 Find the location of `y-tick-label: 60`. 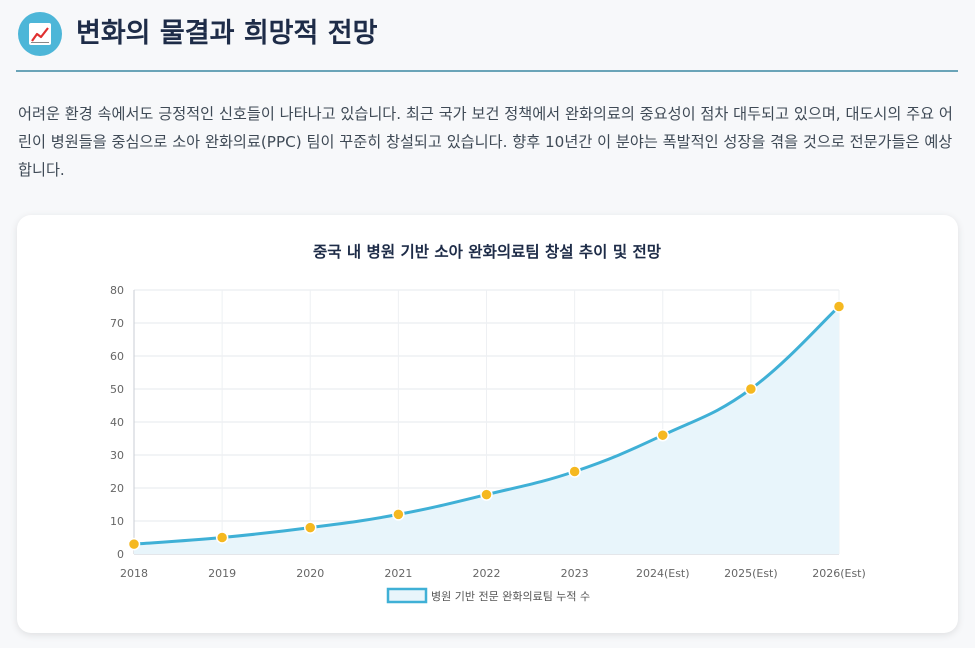

y-tick-label: 60 is located at coordinates (117, 356).